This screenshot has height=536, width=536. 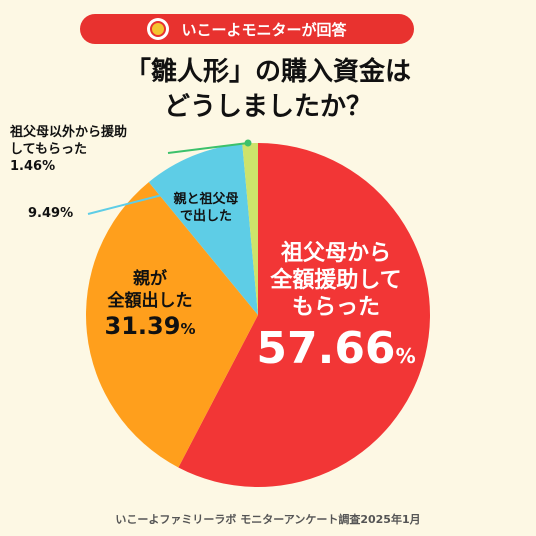 I want to click on slice-label-parents: 親が 全額出した 31.39%, so click(x=150, y=304).